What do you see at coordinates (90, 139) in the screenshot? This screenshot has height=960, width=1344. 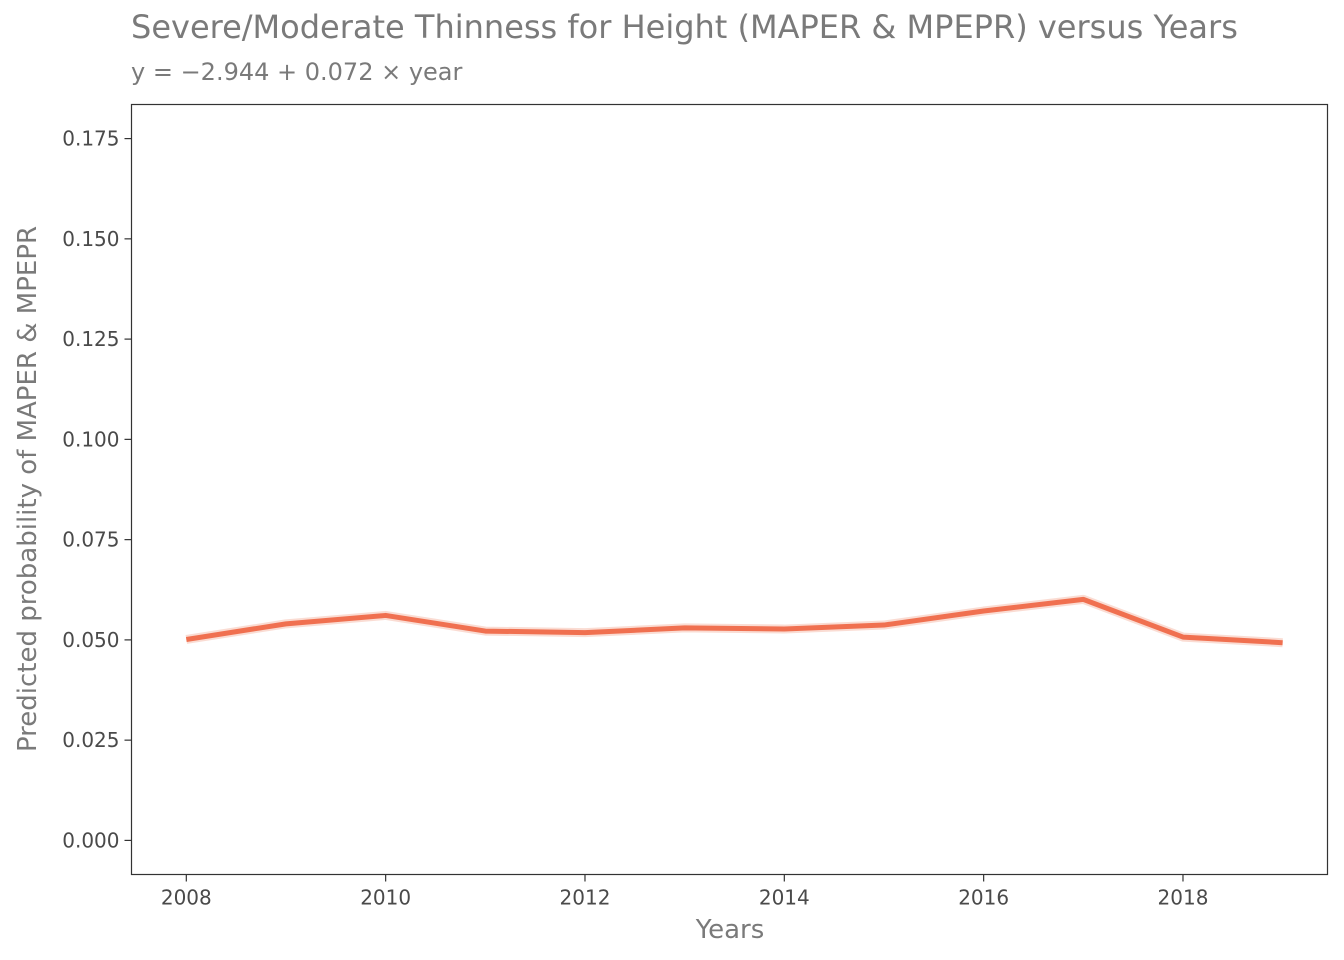 I see `y-tick-label: 0.175` at bounding box center [90, 139].